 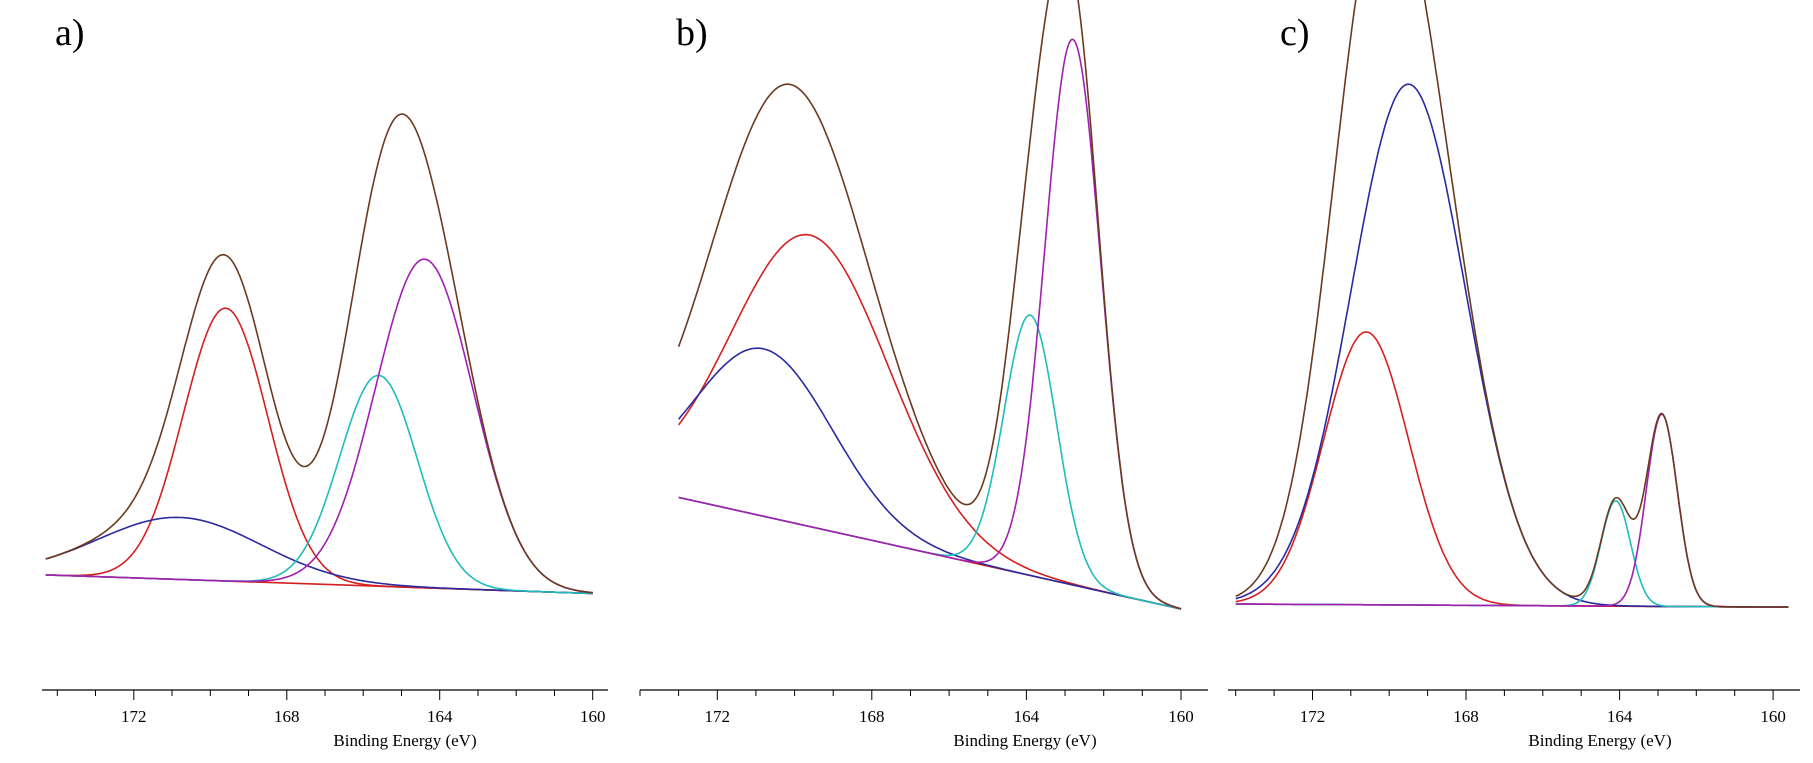 What do you see at coordinates (404, 740) in the screenshot?
I see `panel-a-x-axis-title: Binding Energy (eV)` at bounding box center [404, 740].